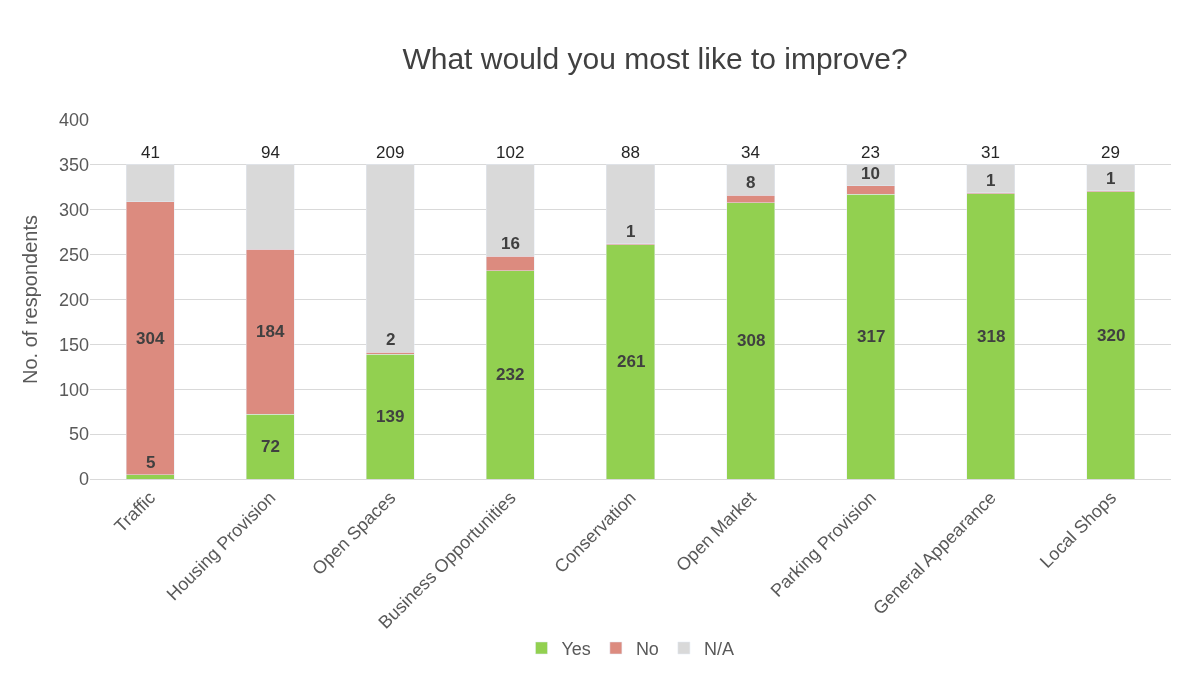  What do you see at coordinates (73, 210) in the screenshot?
I see `y-tick-label: 300` at bounding box center [73, 210].